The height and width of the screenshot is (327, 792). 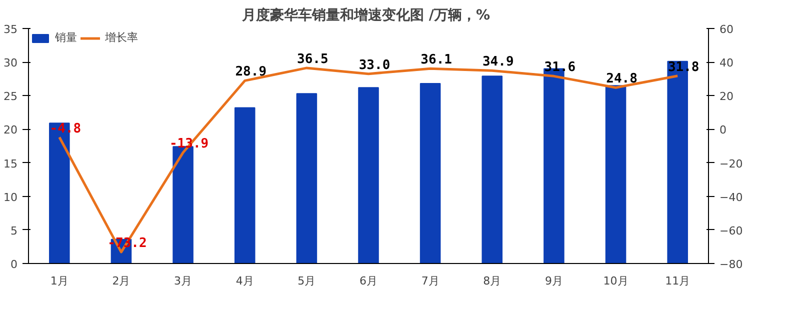 I want to click on data-label: -73.2, so click(x=127, y=244).